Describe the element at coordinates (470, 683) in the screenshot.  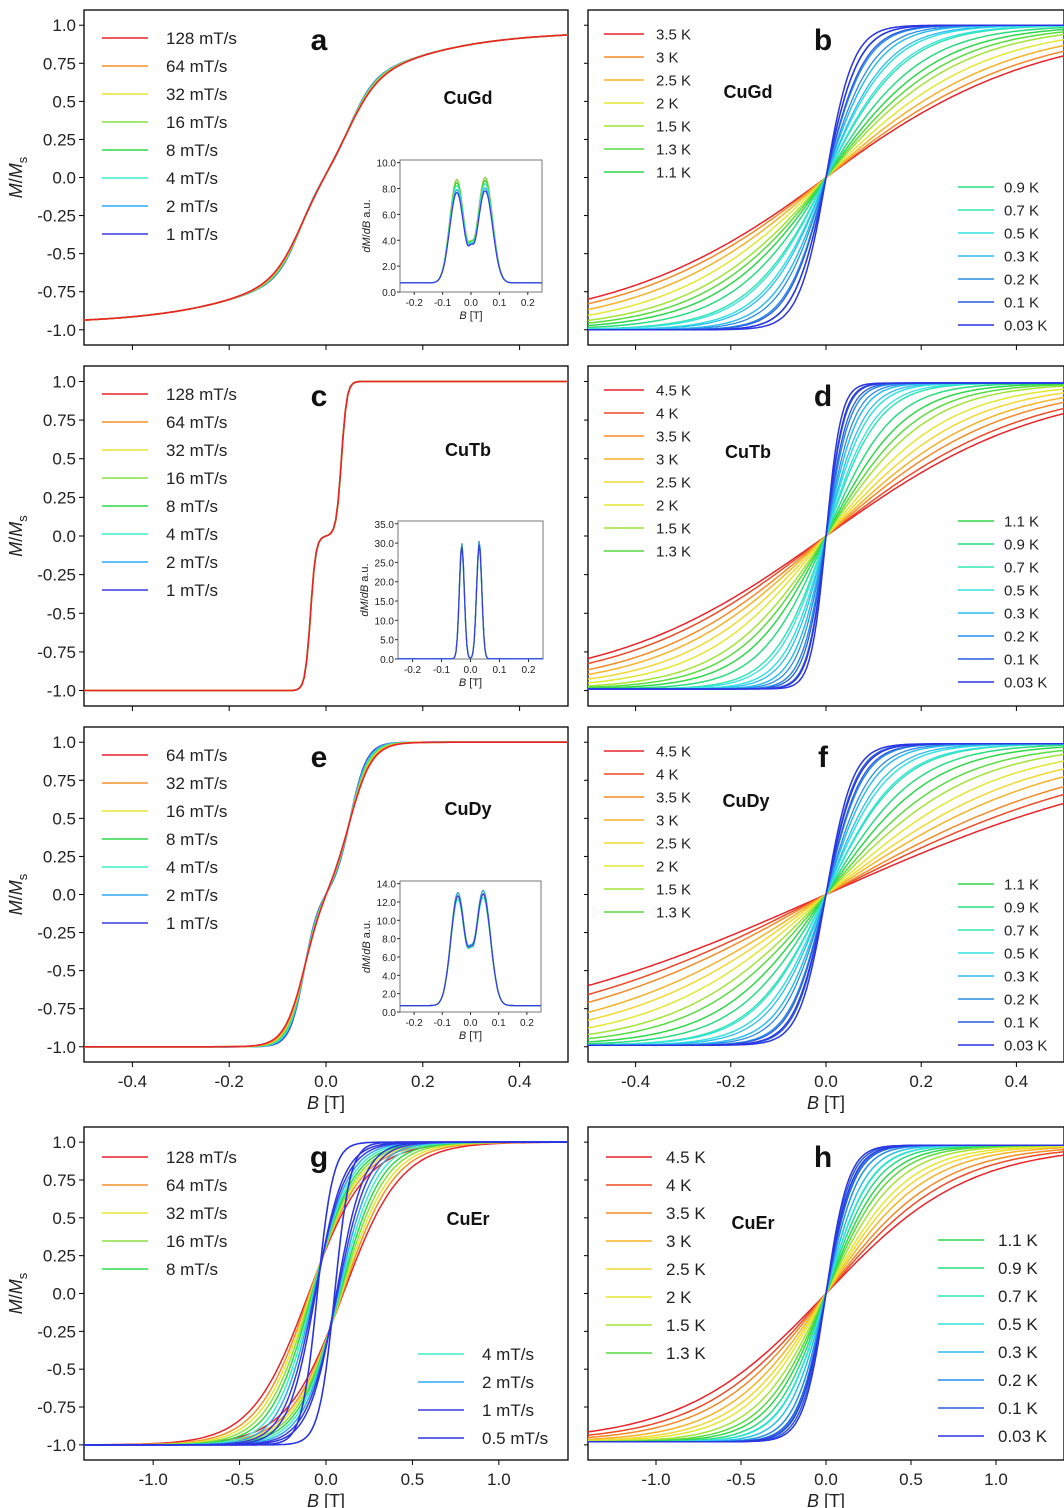
I see `inset-x-label: B [T]` at that location.